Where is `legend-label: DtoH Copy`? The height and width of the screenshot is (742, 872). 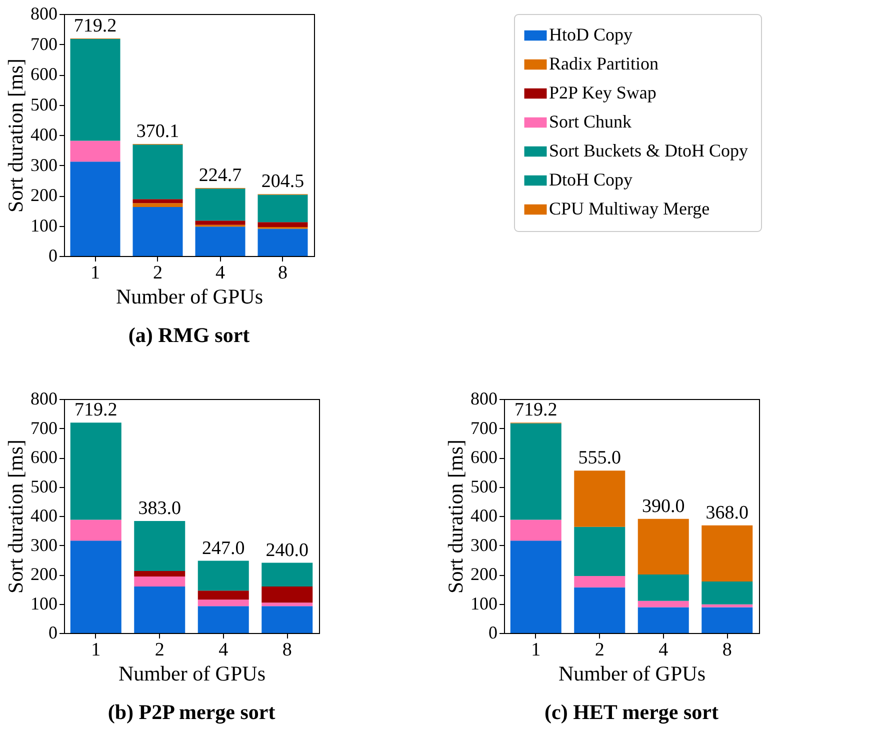
legend-label: DtoH Copy is located at coordinates (591, 180).